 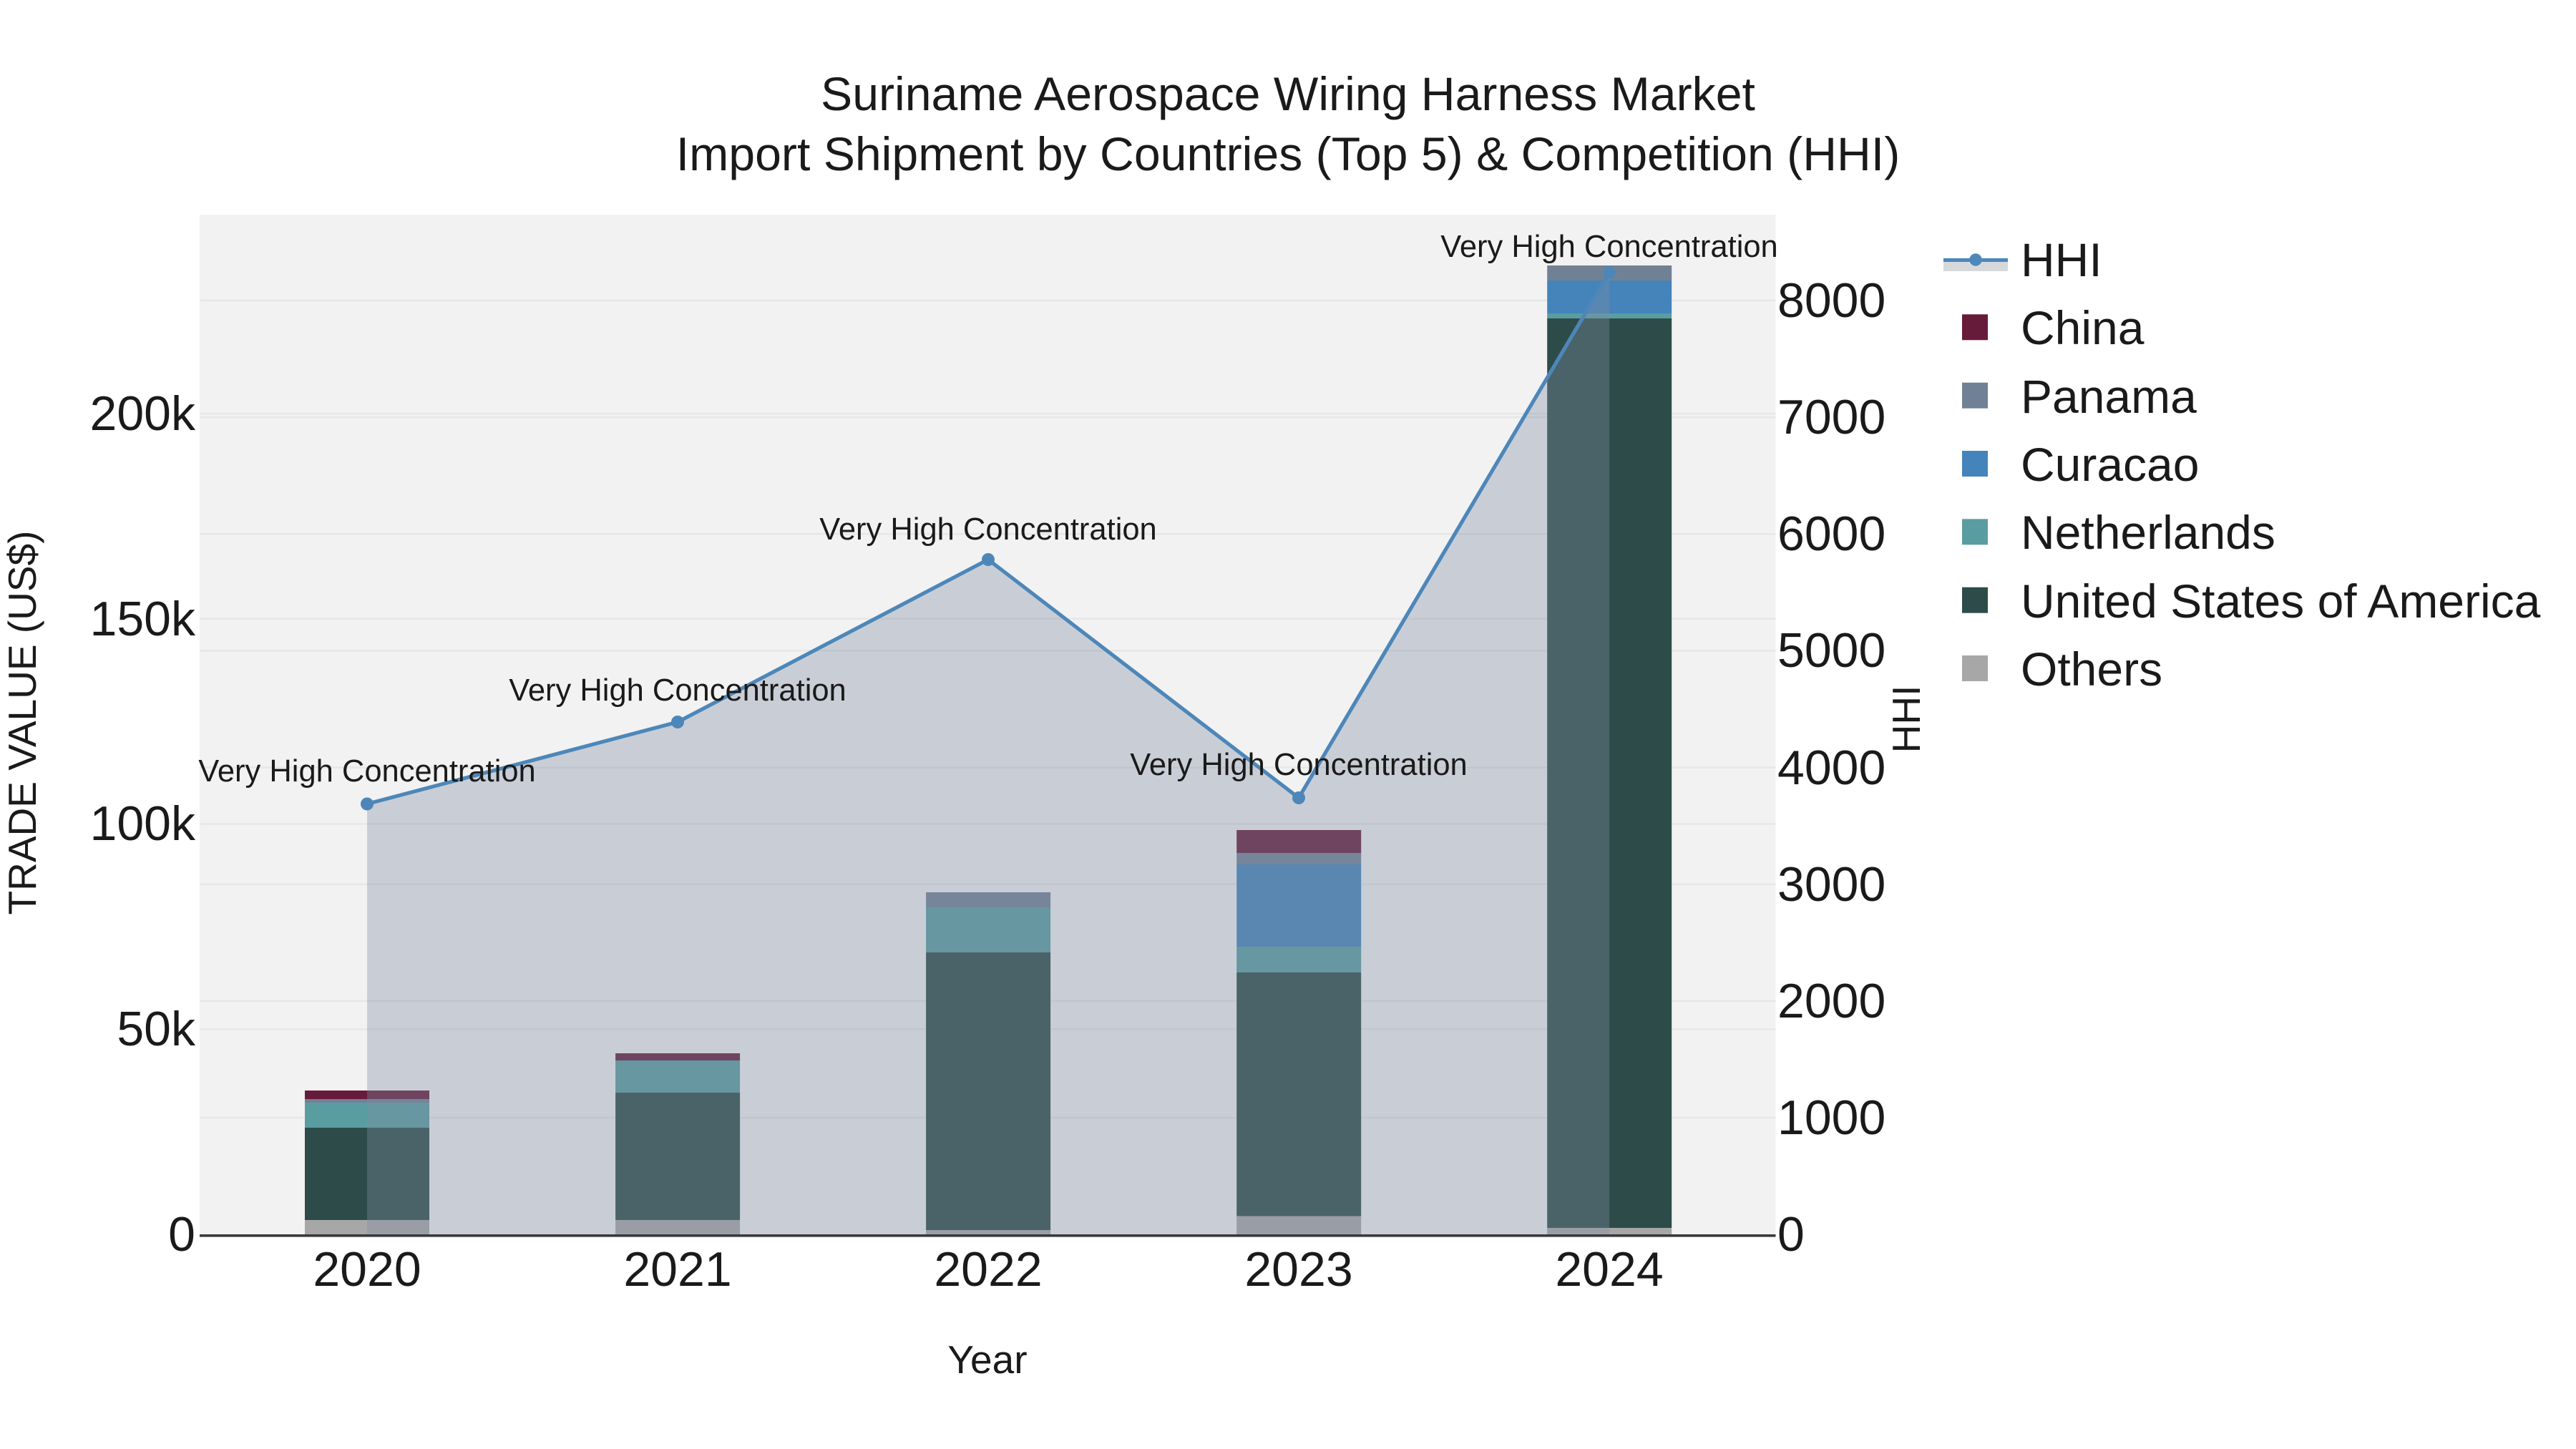 What do you see at coordinates (2091, 669) in the screenshot?
I see `svg-text: Others` at bounding box center [2091, 669].